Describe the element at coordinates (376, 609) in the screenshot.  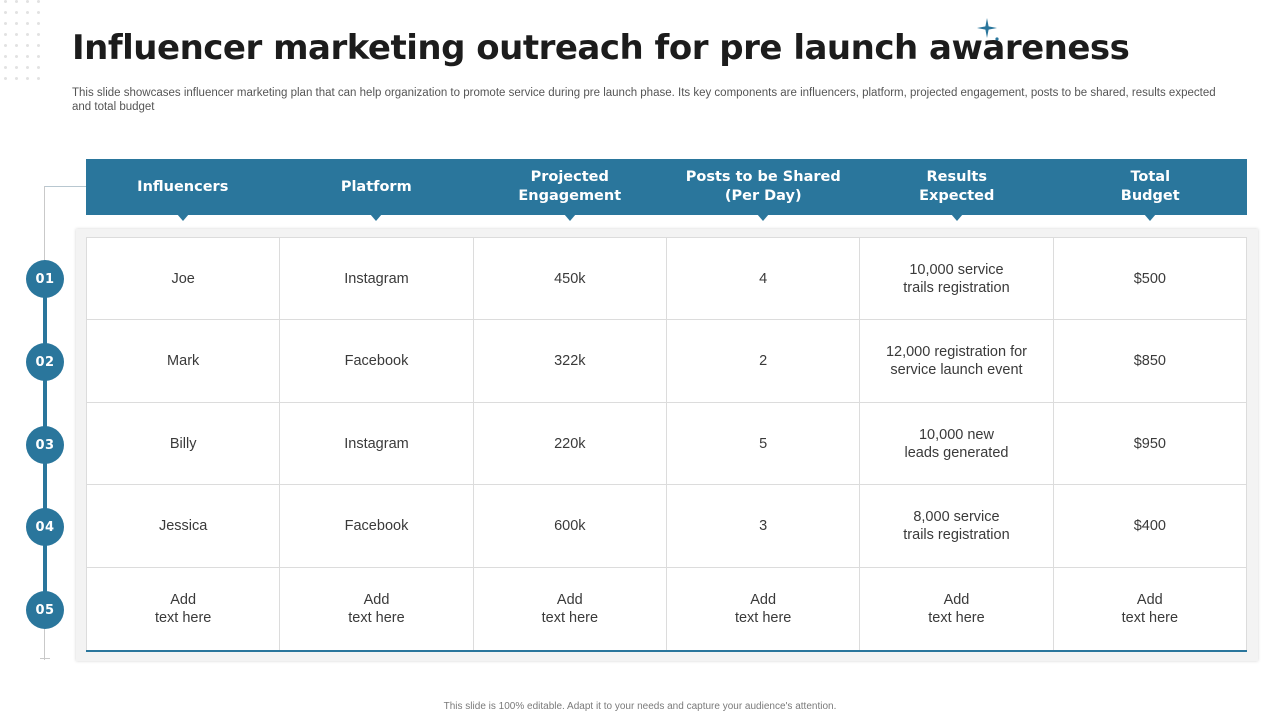
I see `cell-platform: Add text here` at that location.